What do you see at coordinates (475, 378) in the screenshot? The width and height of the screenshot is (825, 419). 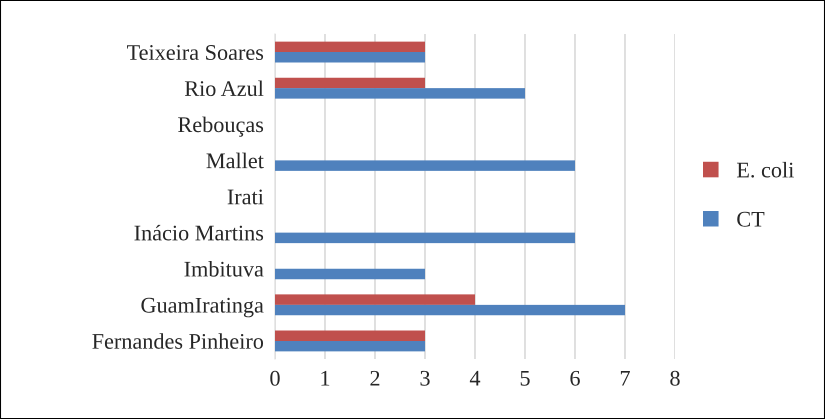 I see `x-tick-label: 4` at bounding box center [475, 378].